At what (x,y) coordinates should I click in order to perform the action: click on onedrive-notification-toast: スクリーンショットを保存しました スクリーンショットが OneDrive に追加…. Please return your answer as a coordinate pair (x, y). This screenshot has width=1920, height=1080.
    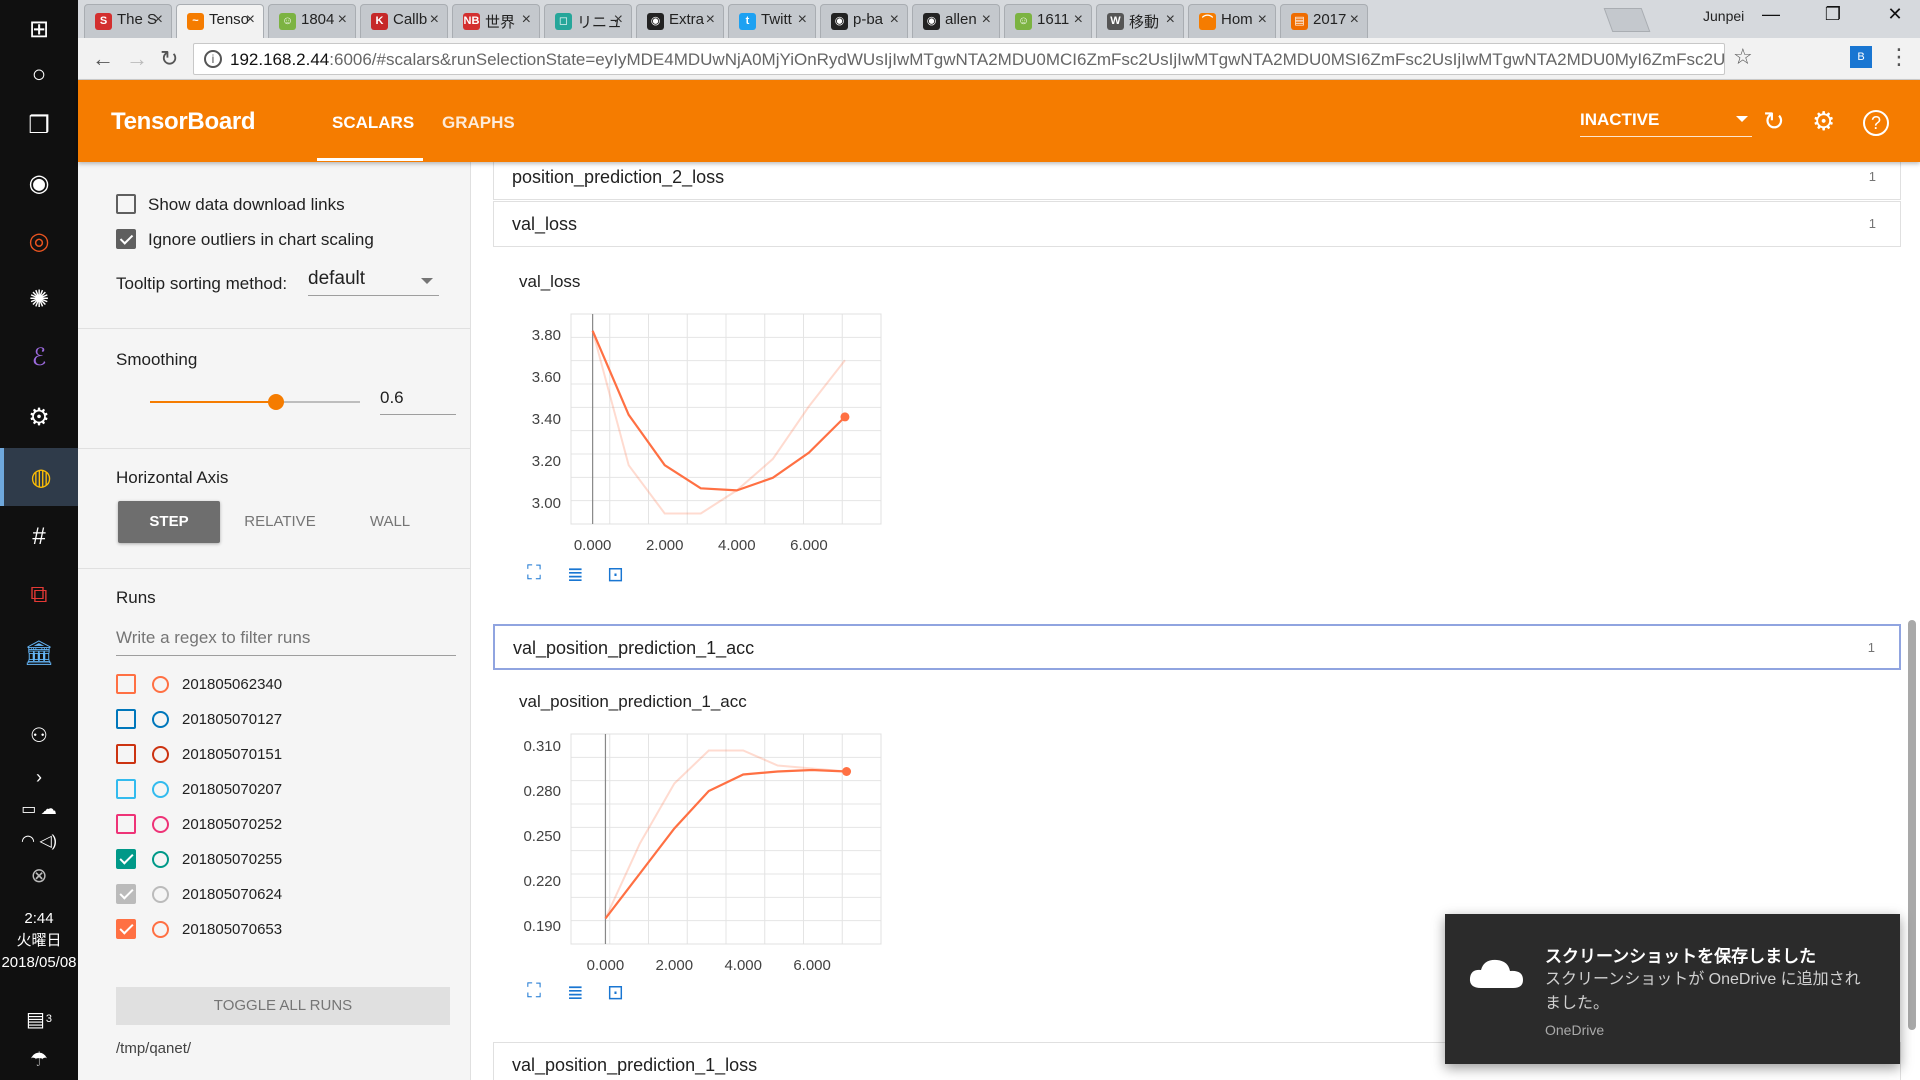
    Looking at the image, I should click on (1672, 989).